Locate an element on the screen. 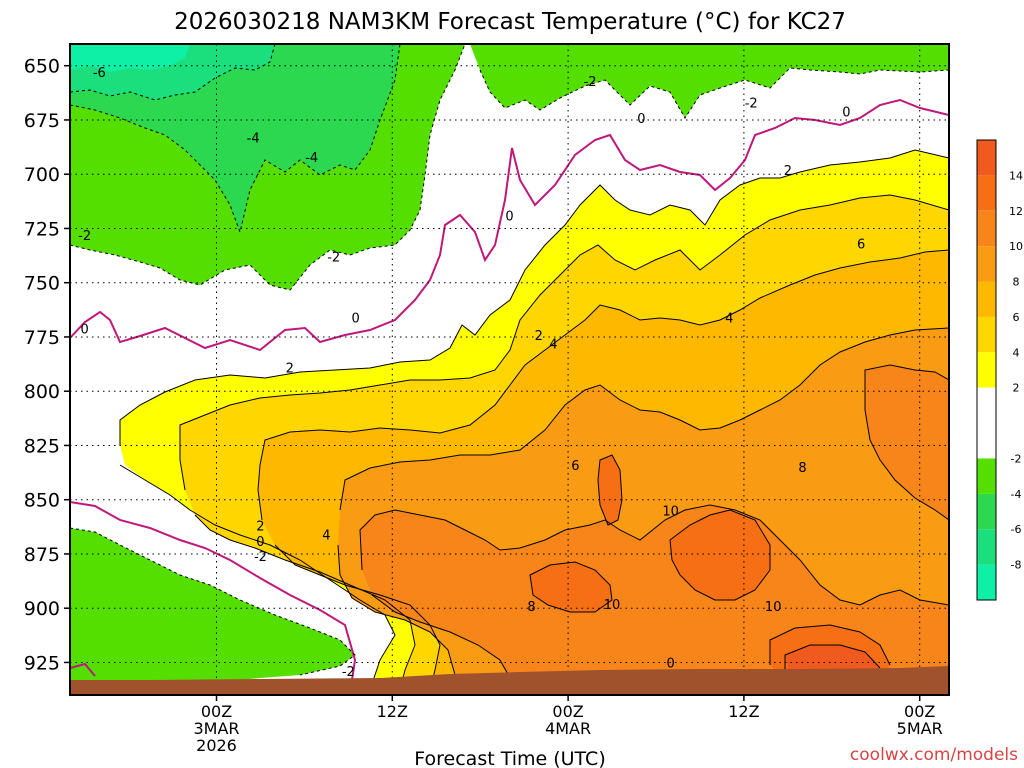 The image size is (1024, 768). colorbar-label: -4 is located at coordinates (1016, 494).